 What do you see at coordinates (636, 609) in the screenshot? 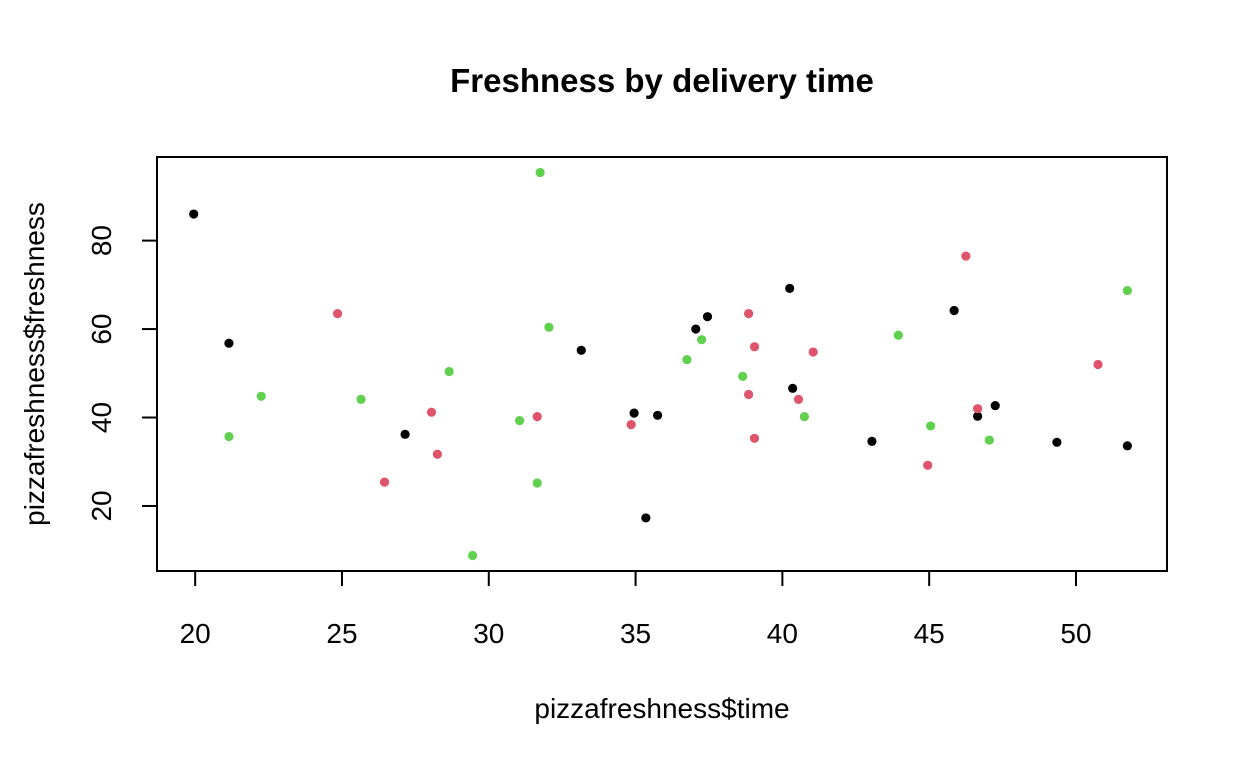
I see `x-axis: 20 25 30 35 40 45 50` at bounding box center [636, 609].